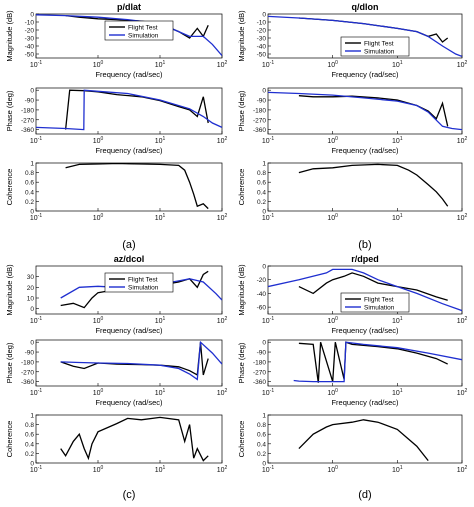 This screenshot has height=507, width=474. What do you see at coordinates (30, 31) in the screenshot?
I see `y-tick-label: -20` at bounding box center [30, 31].